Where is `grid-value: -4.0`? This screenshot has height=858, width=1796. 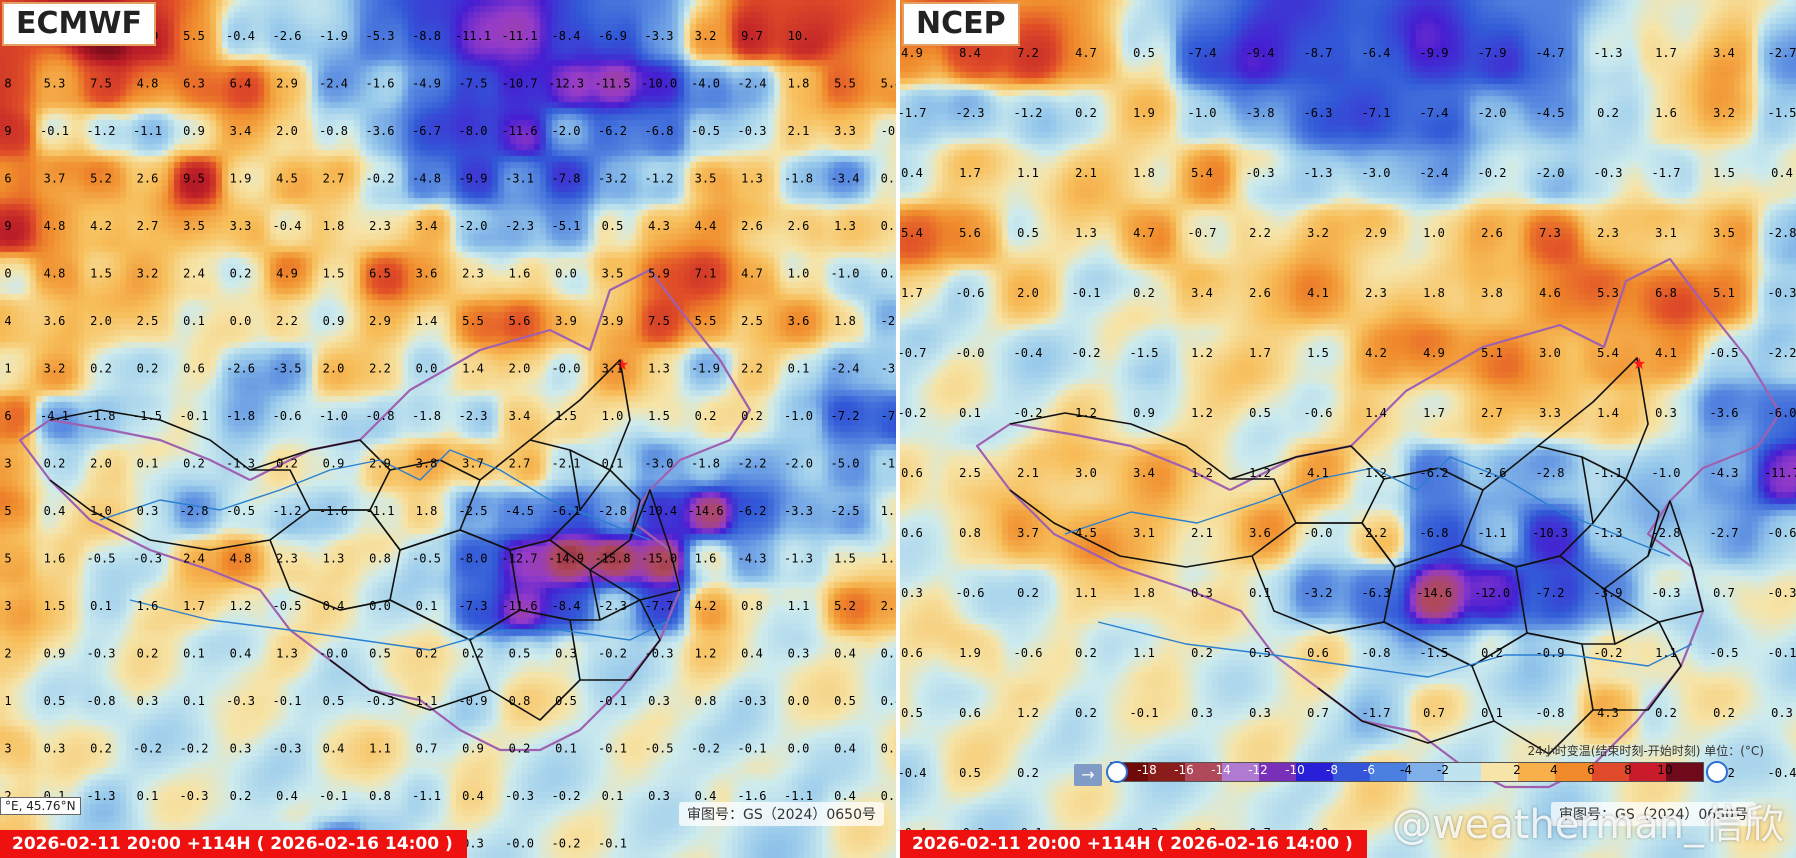
grid-value: -4.0 is located at coordinates (705, 84).